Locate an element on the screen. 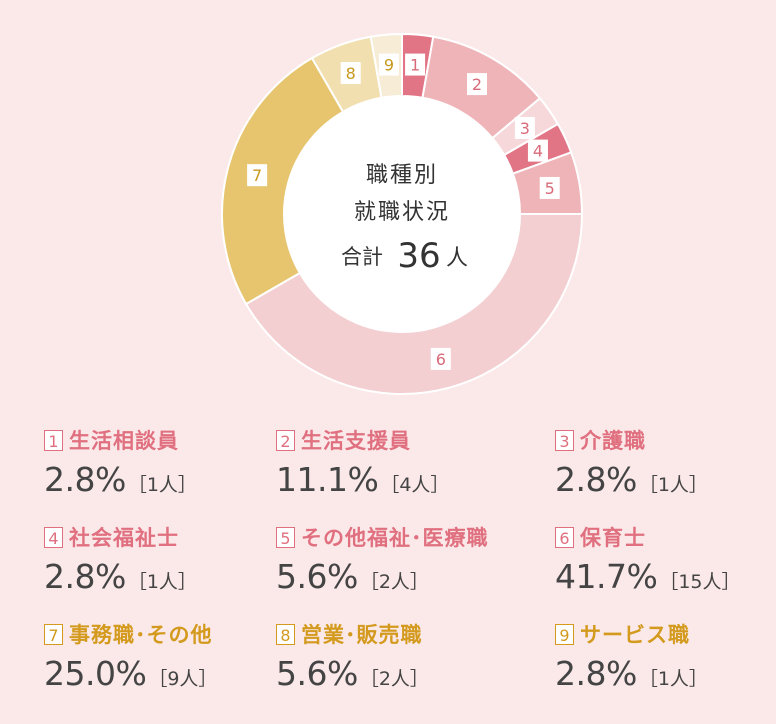  legend-count: ［4人］ is located at coordinates (415, 485).